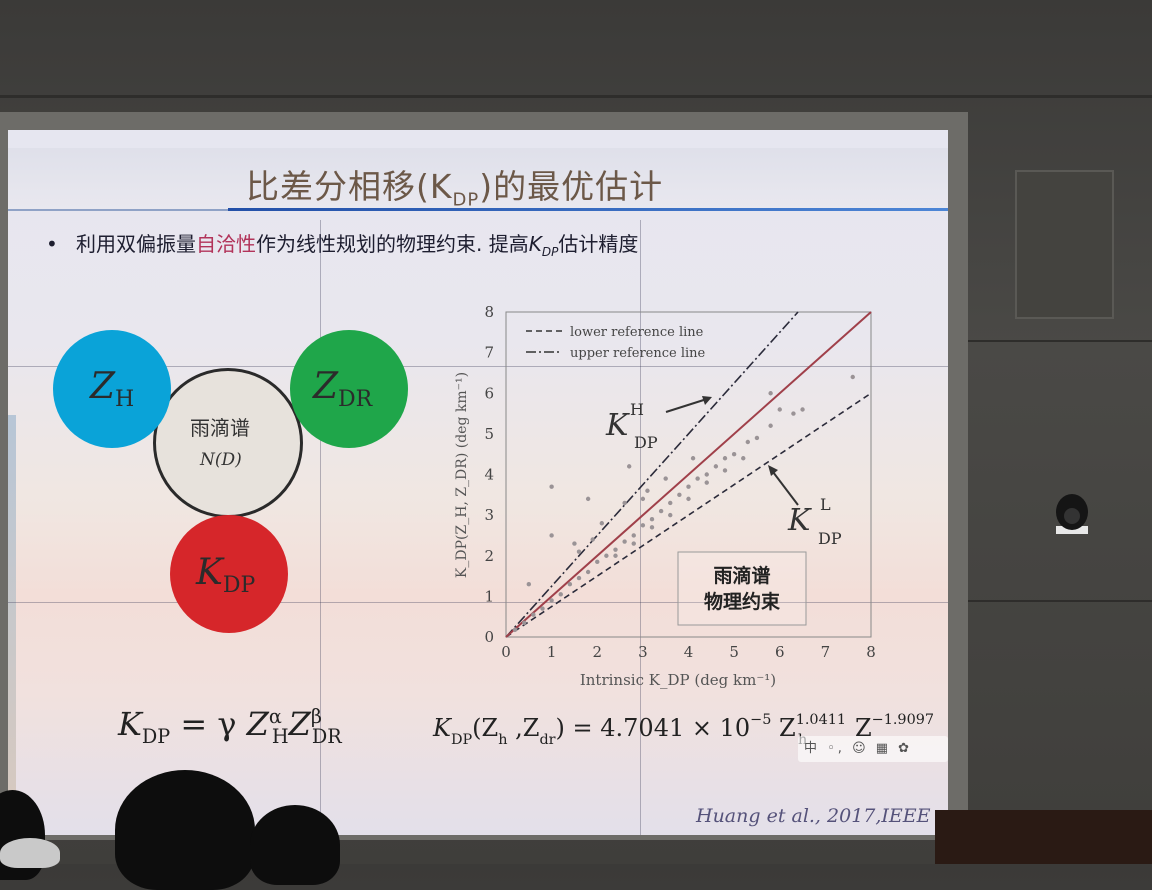 Image resolution: width=1152 pixels, height=890 pixels. I want to click on annot-arrowhead-lower, so click(773, 470).